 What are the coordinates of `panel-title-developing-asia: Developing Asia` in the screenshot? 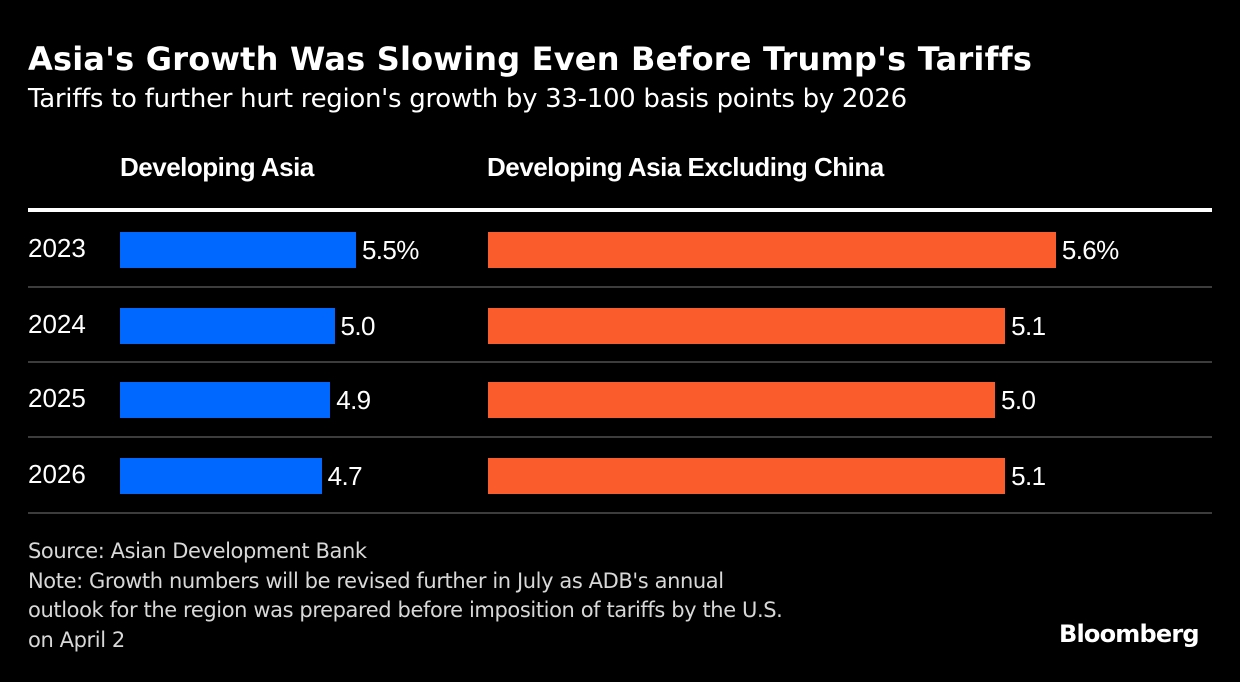 It's located at (217, 167).